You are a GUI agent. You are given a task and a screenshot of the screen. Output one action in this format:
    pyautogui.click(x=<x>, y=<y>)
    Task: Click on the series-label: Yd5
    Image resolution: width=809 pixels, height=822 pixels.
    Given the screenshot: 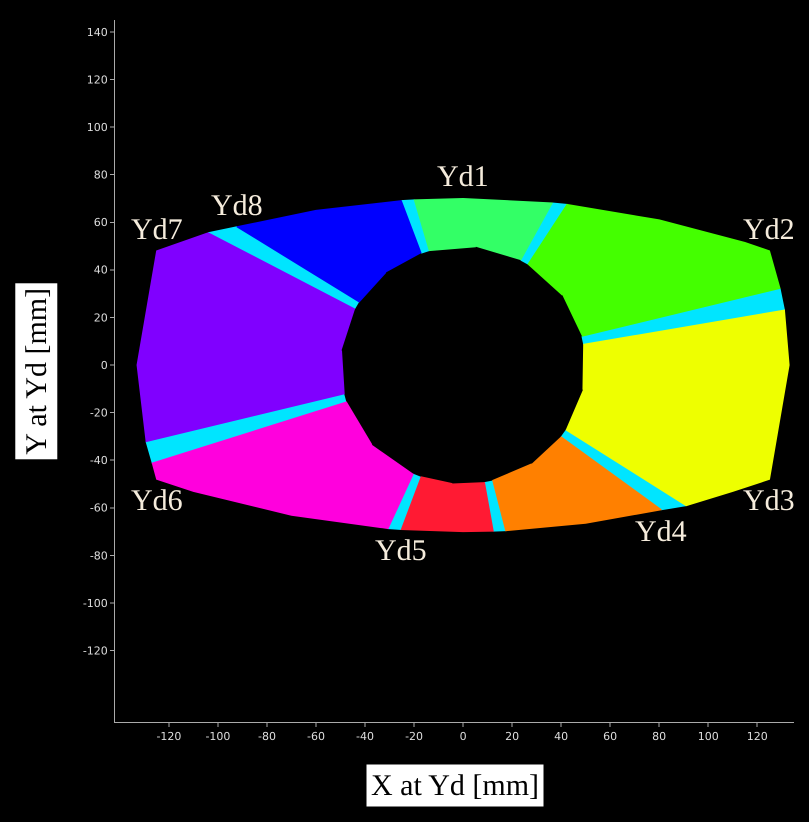 What is the action you would take?
    pyautogui.click(x=401, y=550)
    